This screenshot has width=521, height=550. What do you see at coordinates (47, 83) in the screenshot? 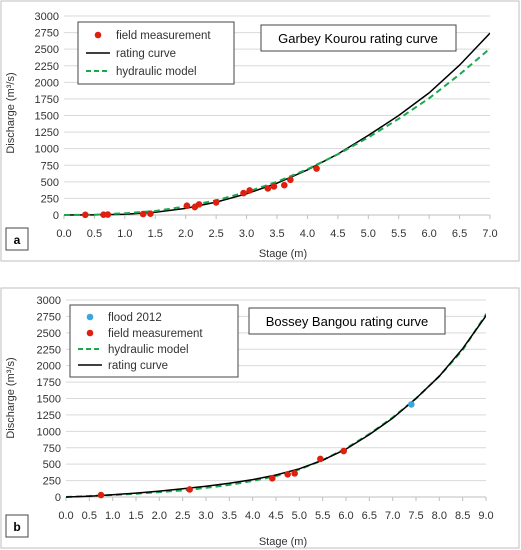
I see `y-tick-label: 2000` at bounding box center [47, 83].